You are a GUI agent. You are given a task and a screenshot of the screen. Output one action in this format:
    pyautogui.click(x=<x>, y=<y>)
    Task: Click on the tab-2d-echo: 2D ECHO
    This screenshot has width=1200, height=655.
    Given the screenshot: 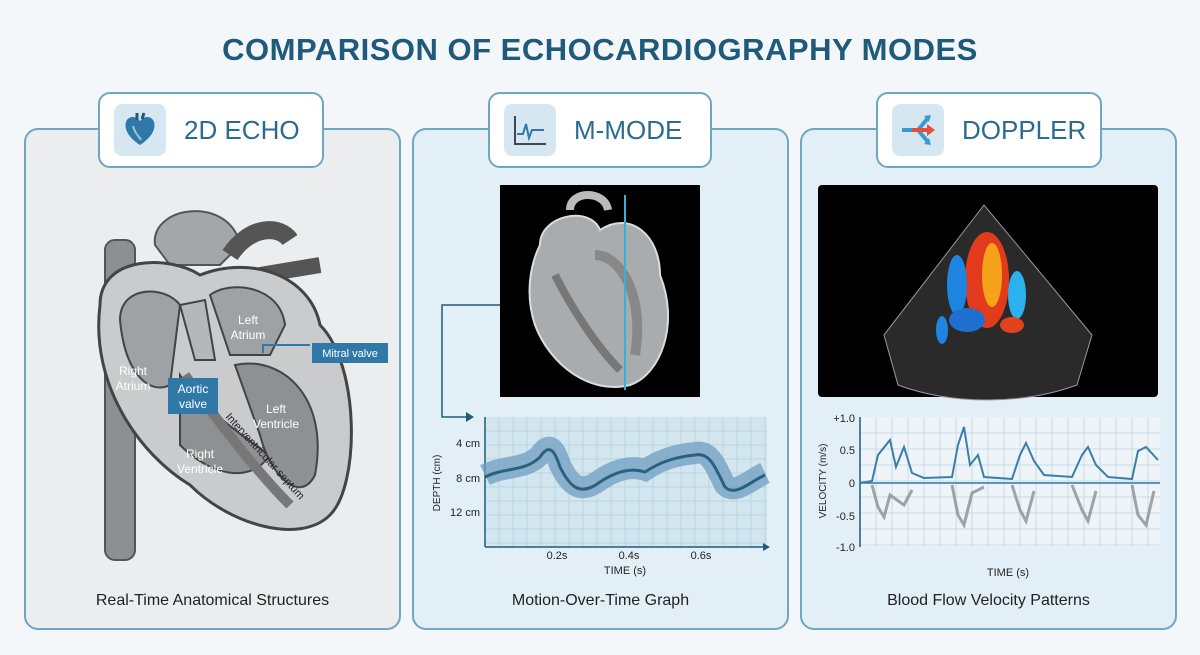 What is the action you would take?
    pyautogui.click(x=211, y=130)
    